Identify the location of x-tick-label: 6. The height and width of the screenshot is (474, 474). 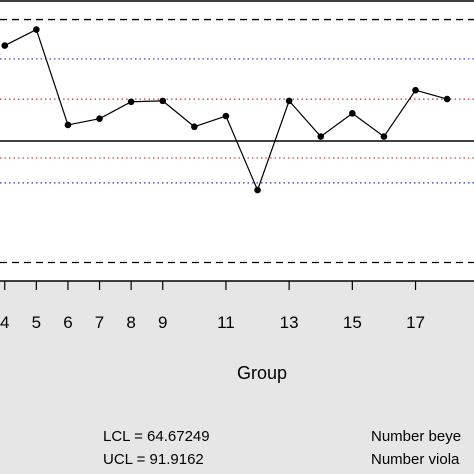
(67, 322).